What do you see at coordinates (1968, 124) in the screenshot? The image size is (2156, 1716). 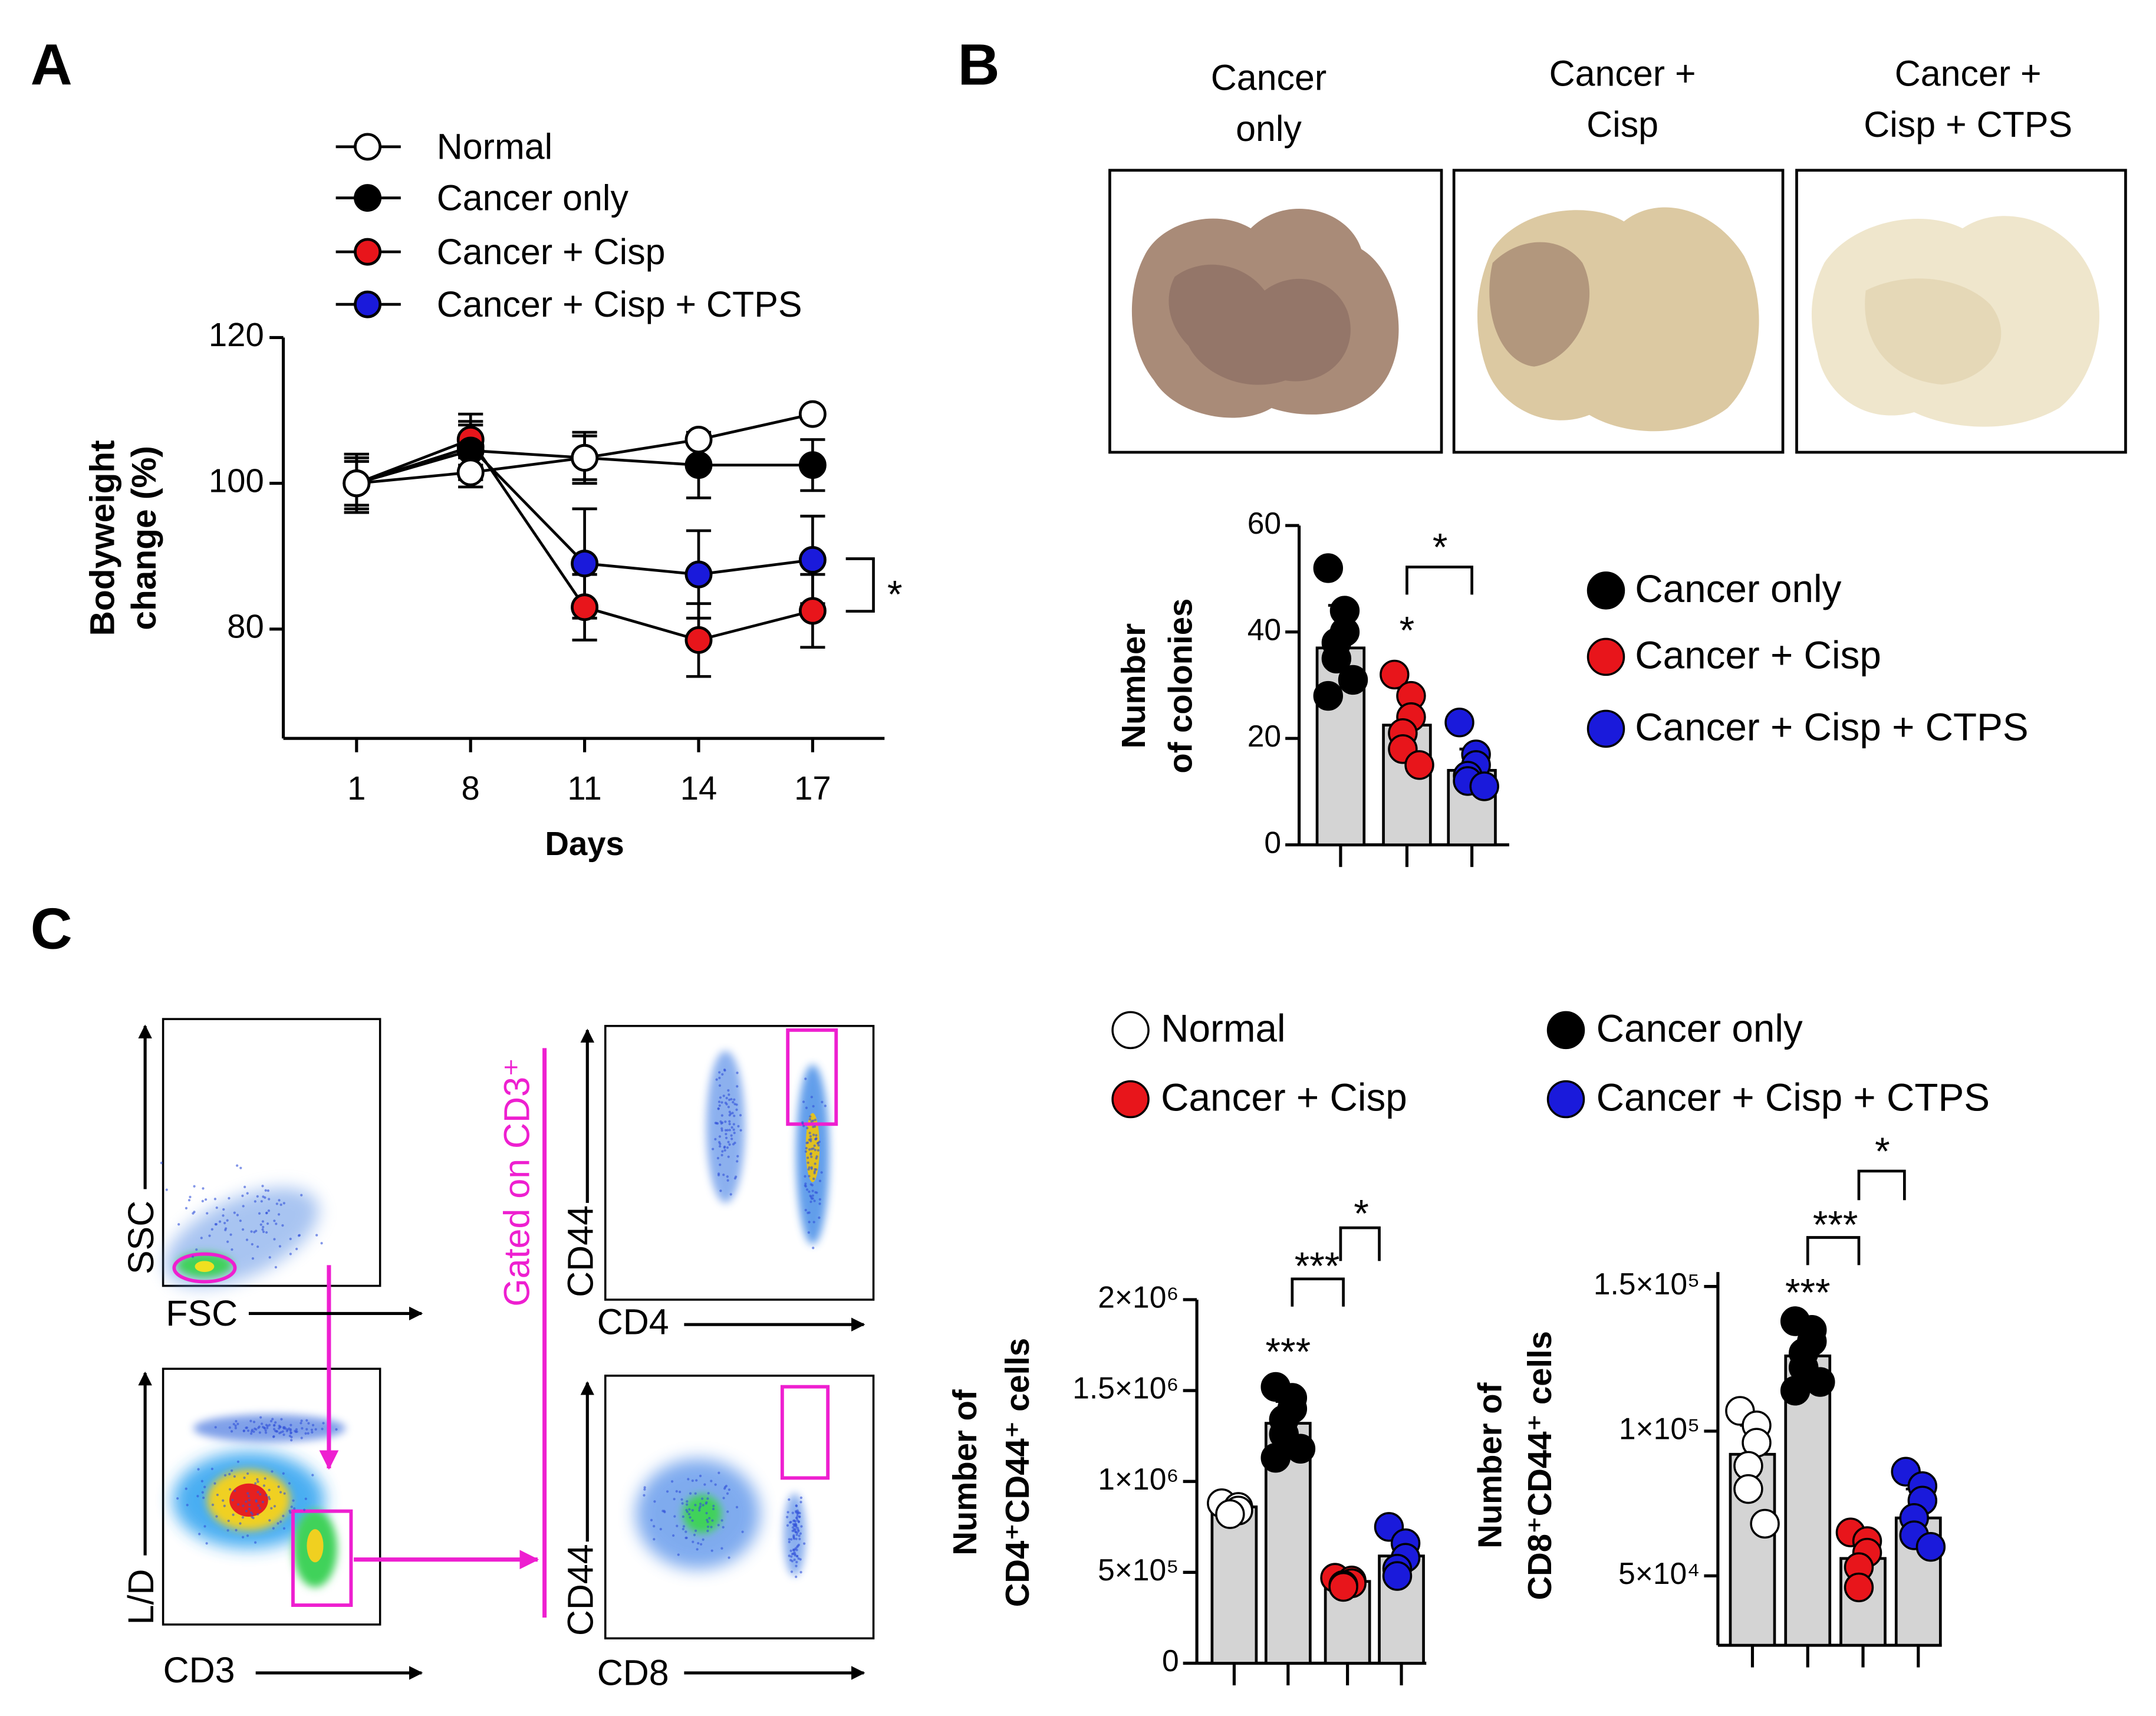 I see `photo-label: Cisp + CTPS` at bounding box center [1968, 124].